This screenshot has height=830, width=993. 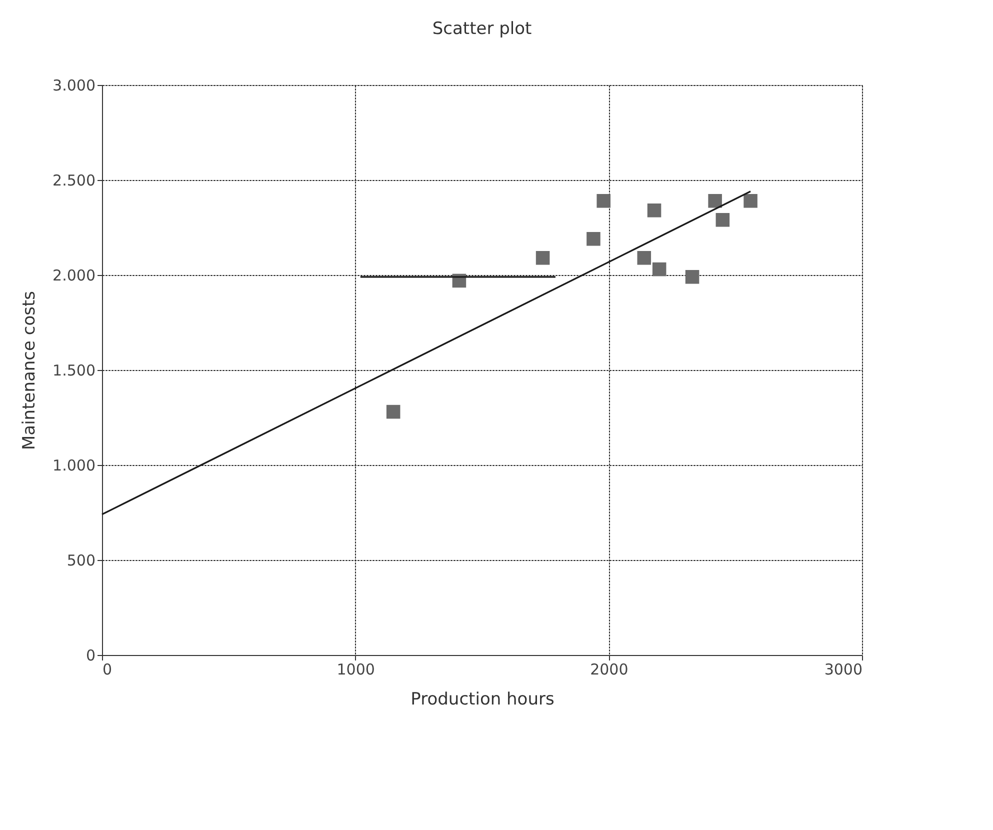 I want to click on y-tick-label: 2.500, so click(x=74, y=181).